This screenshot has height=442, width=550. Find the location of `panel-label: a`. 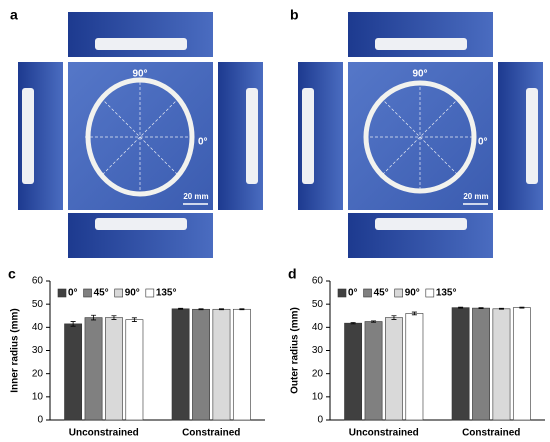

panel-label: a is located at coordinates (14, 15).